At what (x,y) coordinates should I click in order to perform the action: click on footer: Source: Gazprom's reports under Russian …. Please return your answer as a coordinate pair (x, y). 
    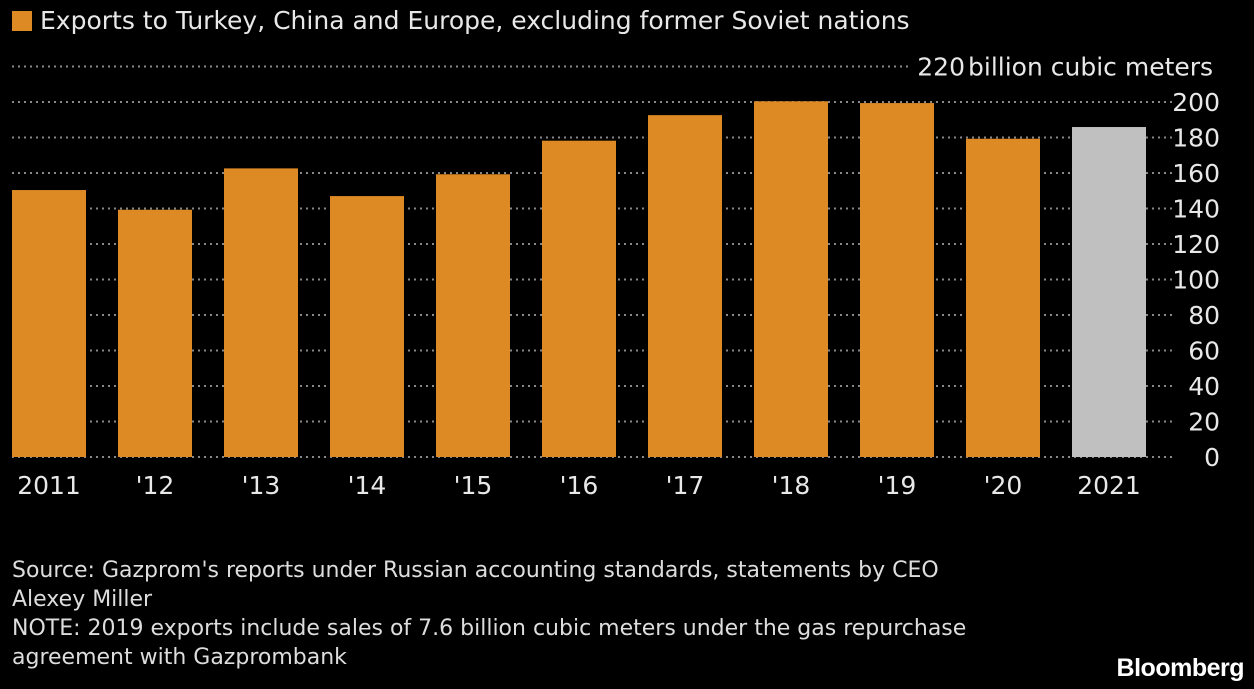
    Looking at the image, I should click on (512, 614).